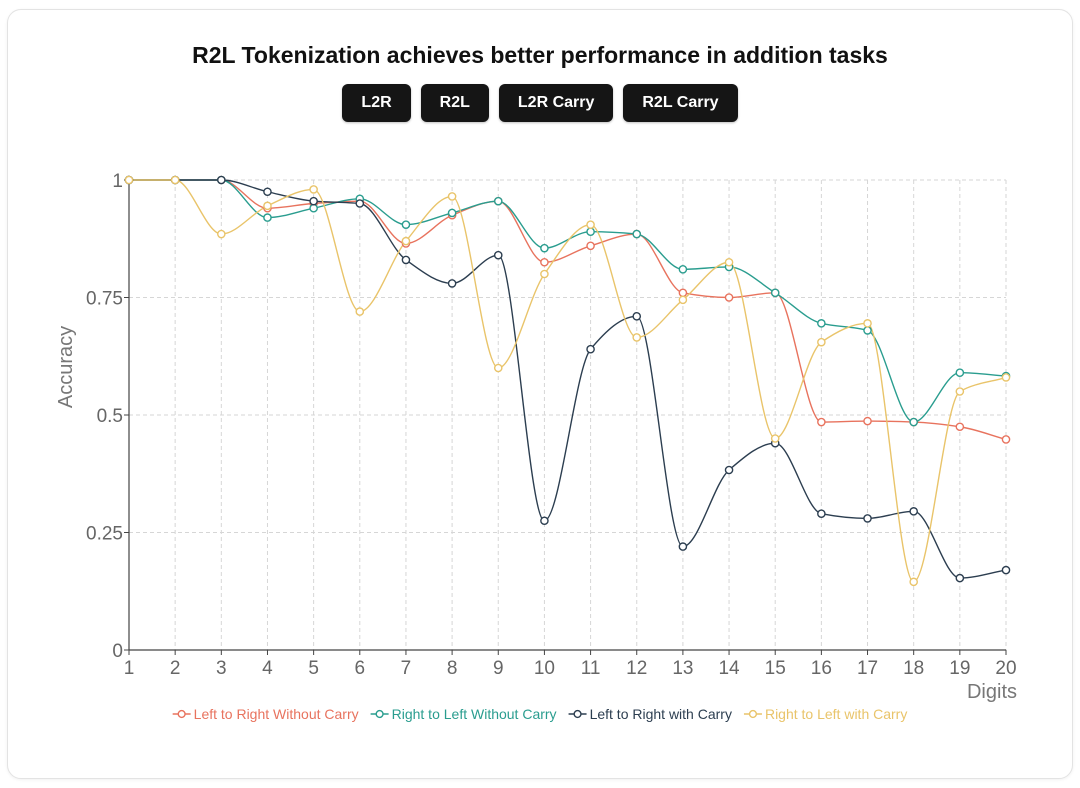  Describe the element at coordinates (680, 103) in the screenshot. I see `r2l-carry-button: R2L Carry` at that location.